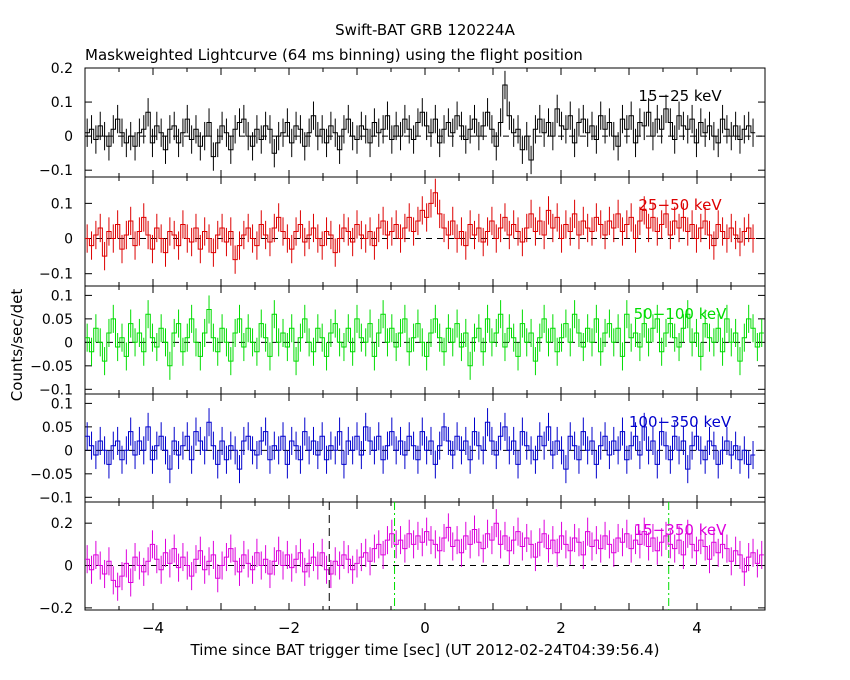 The height and width of the screenshot is (680, 850). What do you see at coordinates (697, 628) in the screenshot?
I see `x-tick-label: 4` at bounding box center [697, 628].